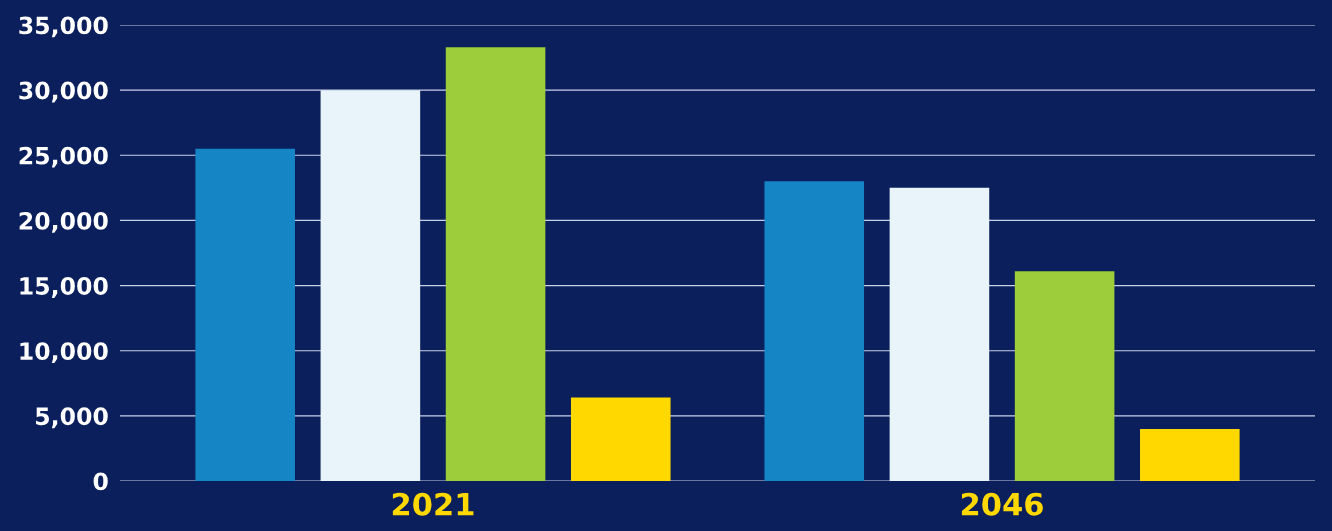 The image size is (1332, 531). Describe the element at coordinates (64, 287) in the screenshot. I see `y-tick-label: 15,000` at that location.